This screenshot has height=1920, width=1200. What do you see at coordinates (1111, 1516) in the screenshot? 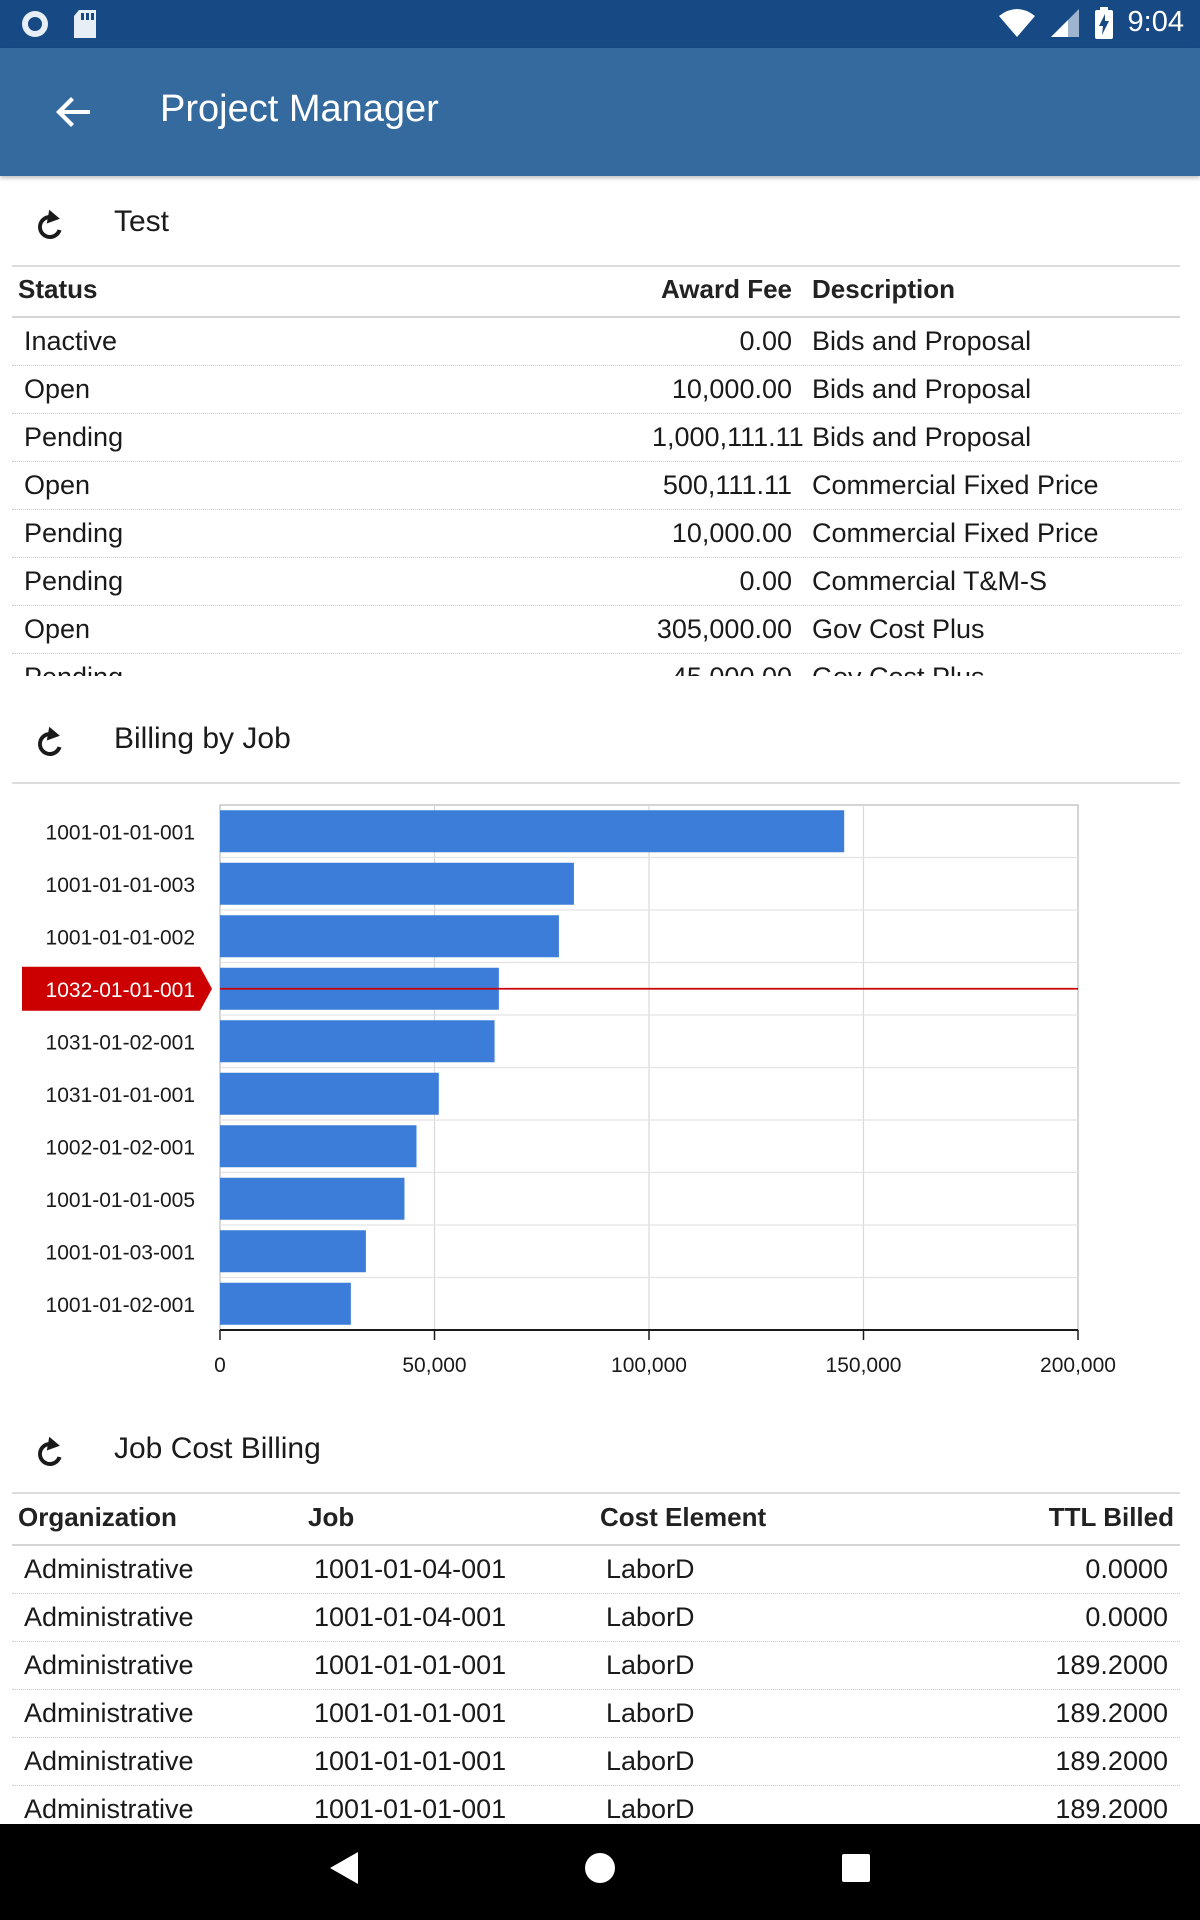
I see `column-header-ttl-billed: TTL Billed` at bounding box center [1111, 1516].